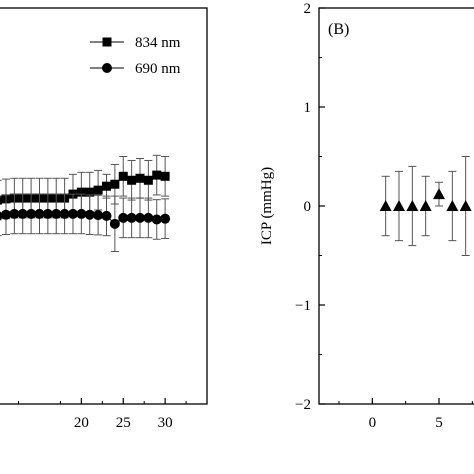  What do you see at coordinates (107, 42) in the screenshot?
I see `legend-834-marker` at bounding box center [107, 42].